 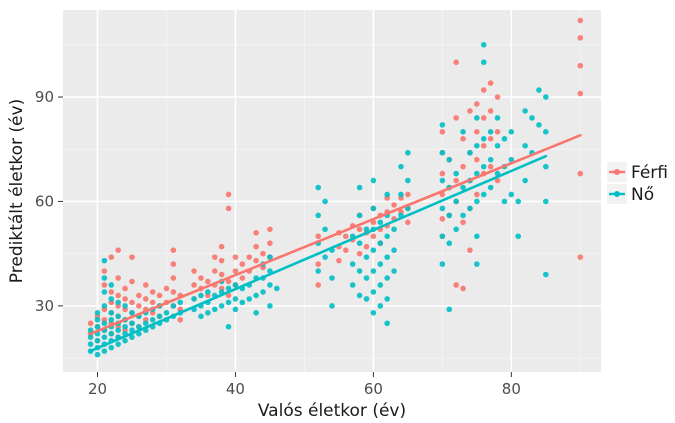 What do you see at coordinates (44, 97) in the screenshot?
I see `y-tick-label: 90` at bounding box center [44, 97].